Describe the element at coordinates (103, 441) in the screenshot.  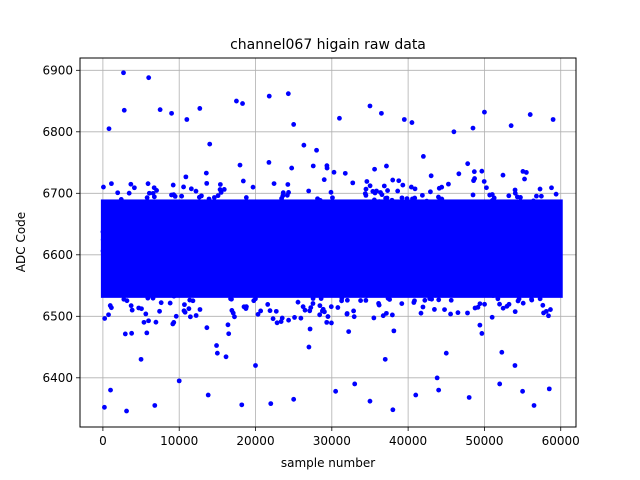
I see `x-tick-label: 0` at that location.